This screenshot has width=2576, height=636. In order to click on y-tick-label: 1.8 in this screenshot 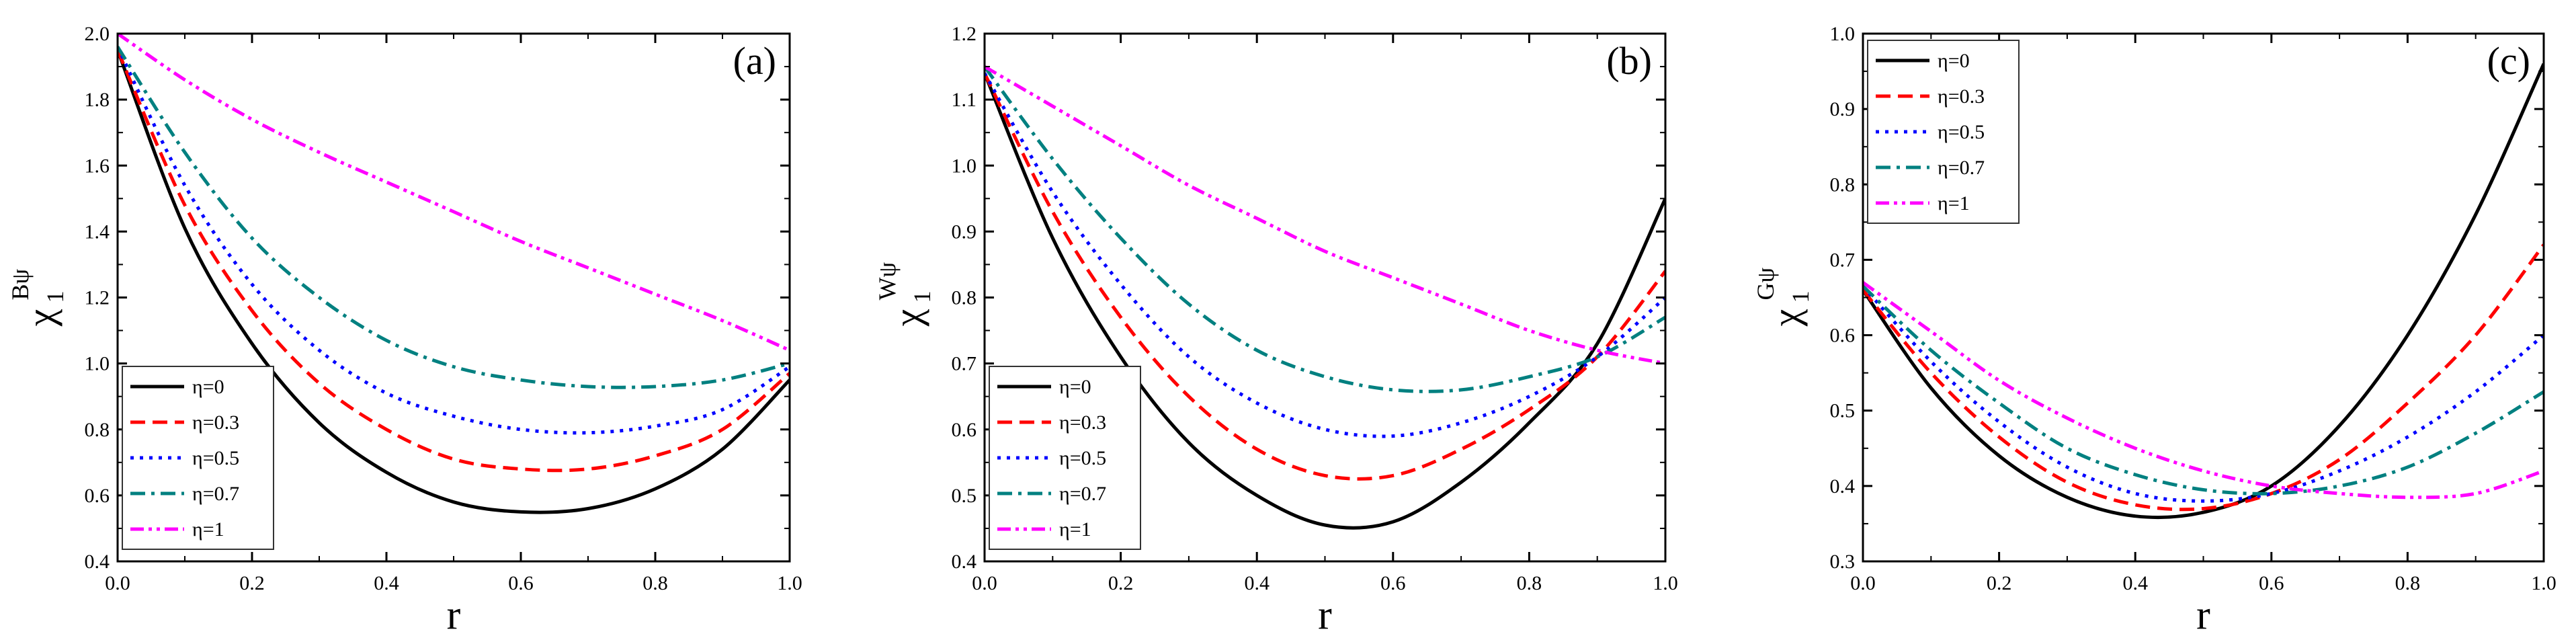, I will do `click(97, 100)`.